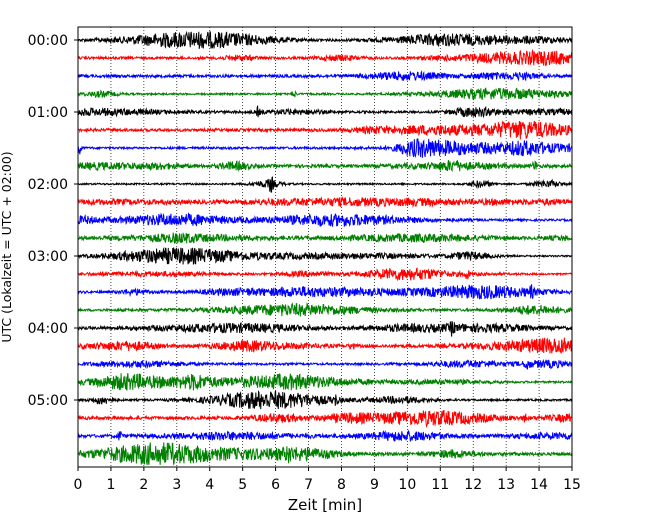  Describe the element at coordinates (48, 329) in the screenshot. I see `y-tick-label-4: 04:00` at that location.